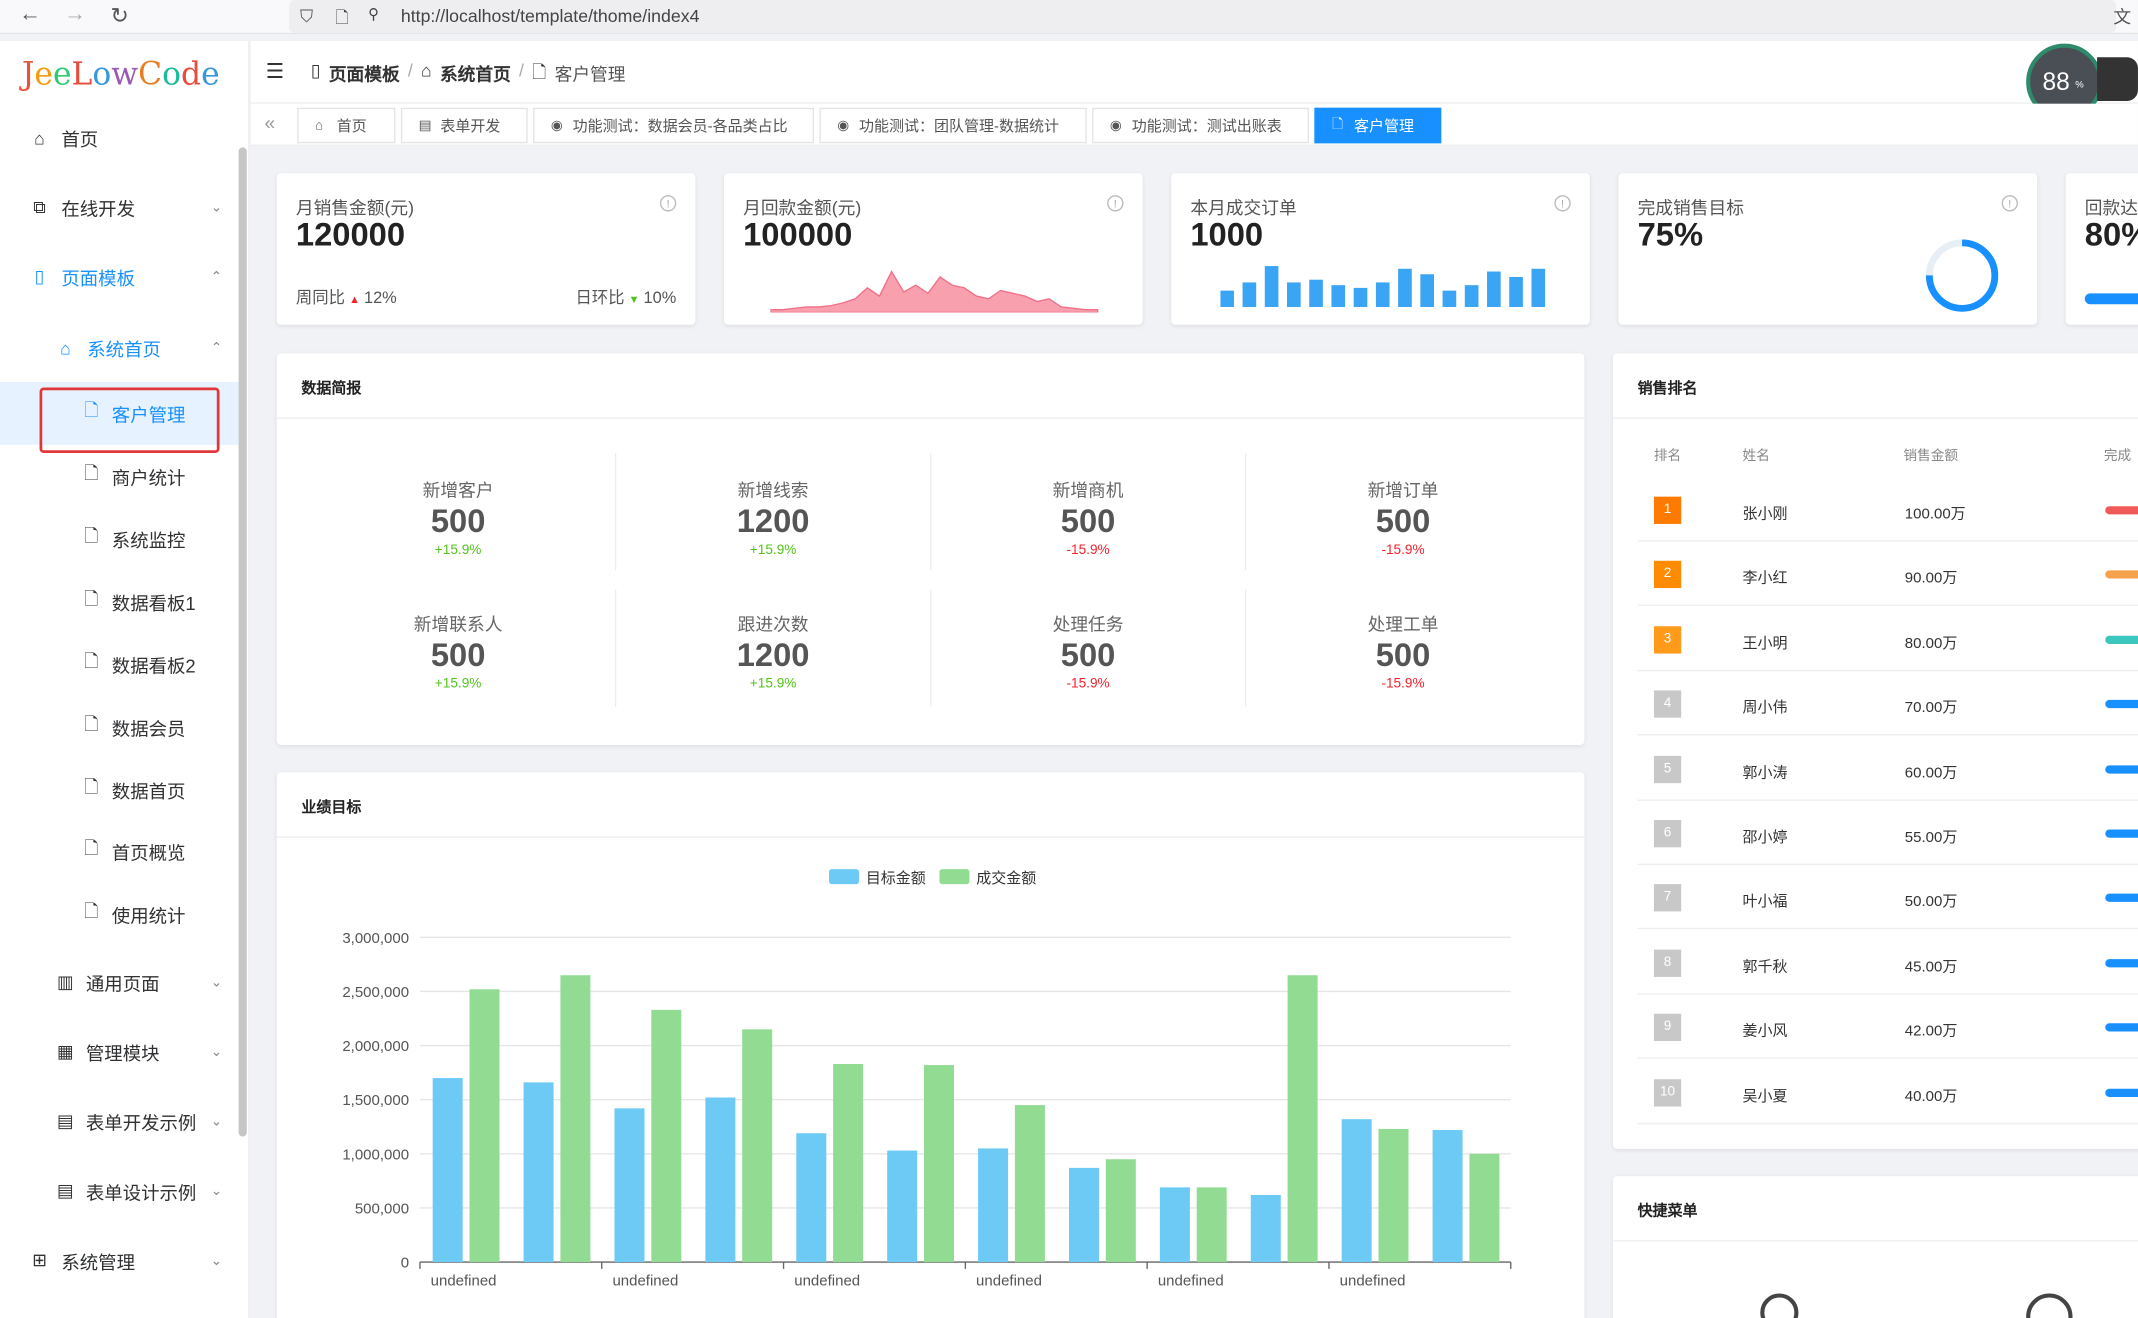 The height and width of the screenshot is (1318, 2138). Describe the element at coordinates (242, 642) in the screenshot. I see `sidebar-scrollbar` at that location.